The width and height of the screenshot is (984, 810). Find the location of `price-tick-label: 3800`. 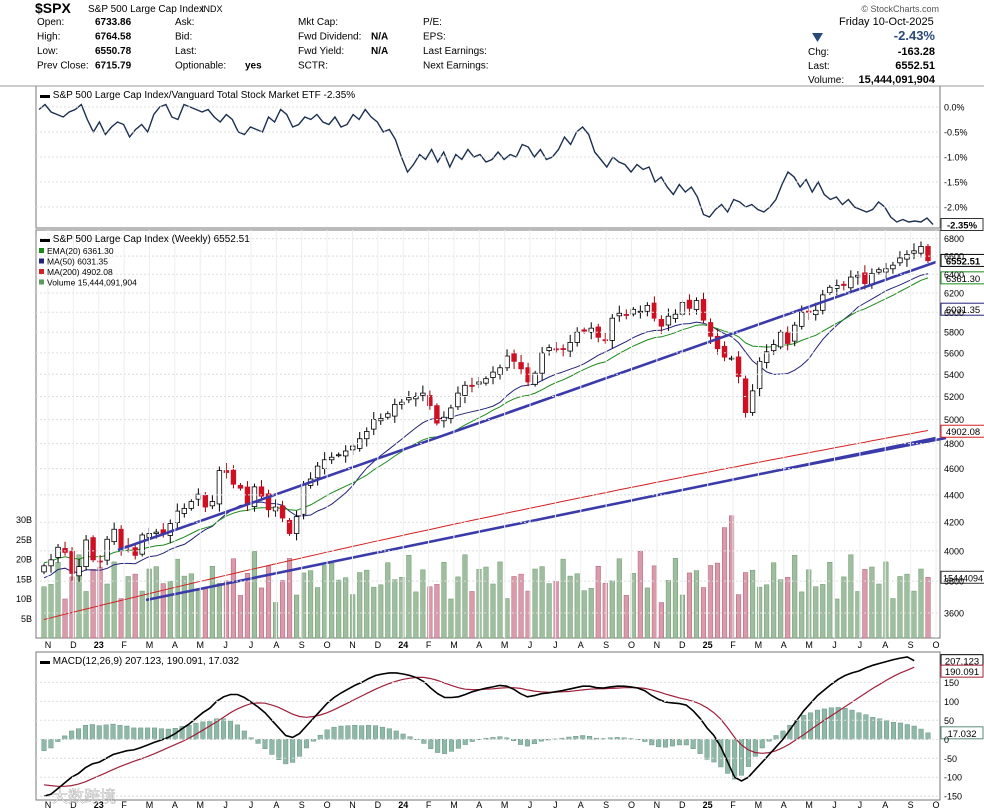

price-tick-label: 3800 is located at coordinates (954, 582).